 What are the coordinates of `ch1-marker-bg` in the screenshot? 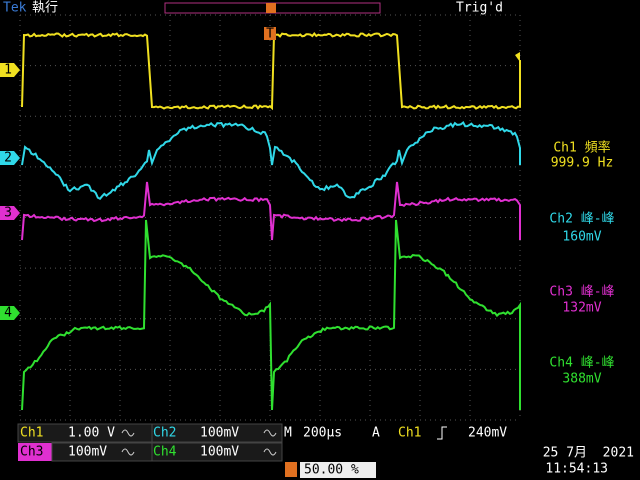 It's located at (10, 70).